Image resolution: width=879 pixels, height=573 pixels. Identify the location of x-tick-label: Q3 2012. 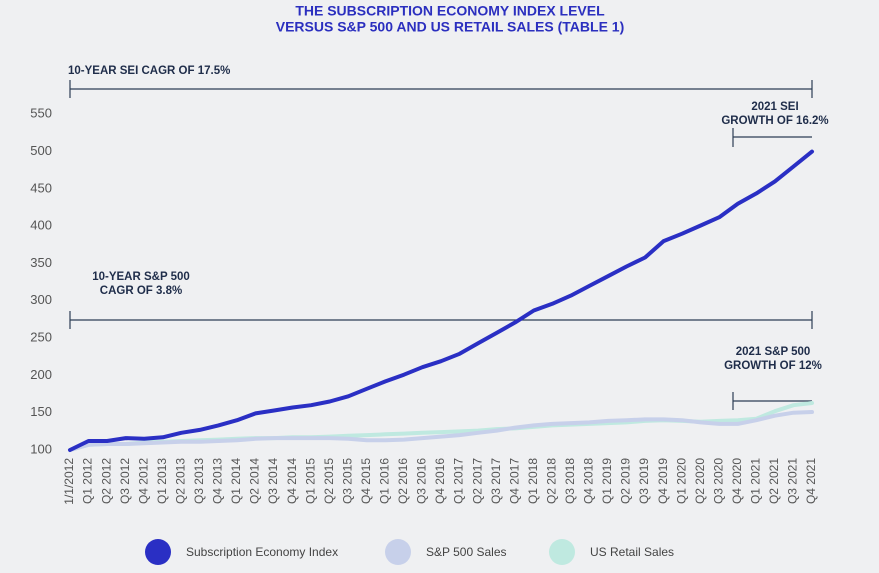
(125, 481).